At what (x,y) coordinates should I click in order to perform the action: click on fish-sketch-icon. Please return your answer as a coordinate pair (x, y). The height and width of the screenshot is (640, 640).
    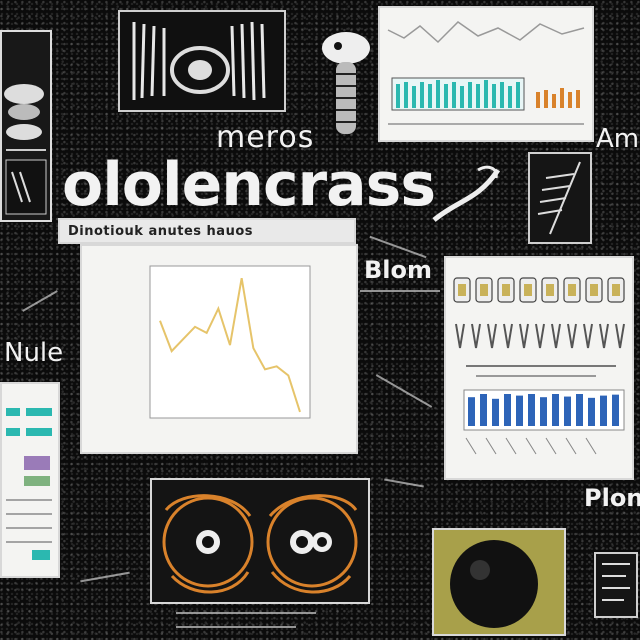
    Looking at the image, I should click on (25, 149).